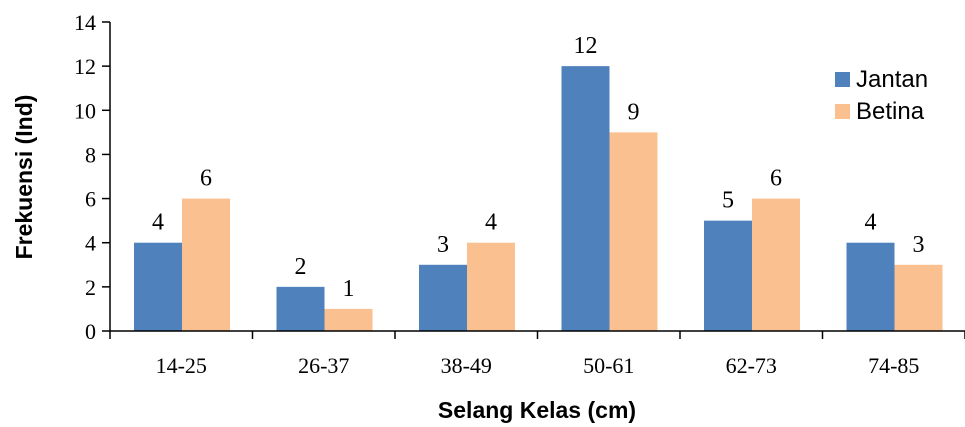 The width and height of the screenshot is (965, 427). Describe the element at coordinates (842, 79) in the screenshot. I see `legend-swatch-jantan` at that location.